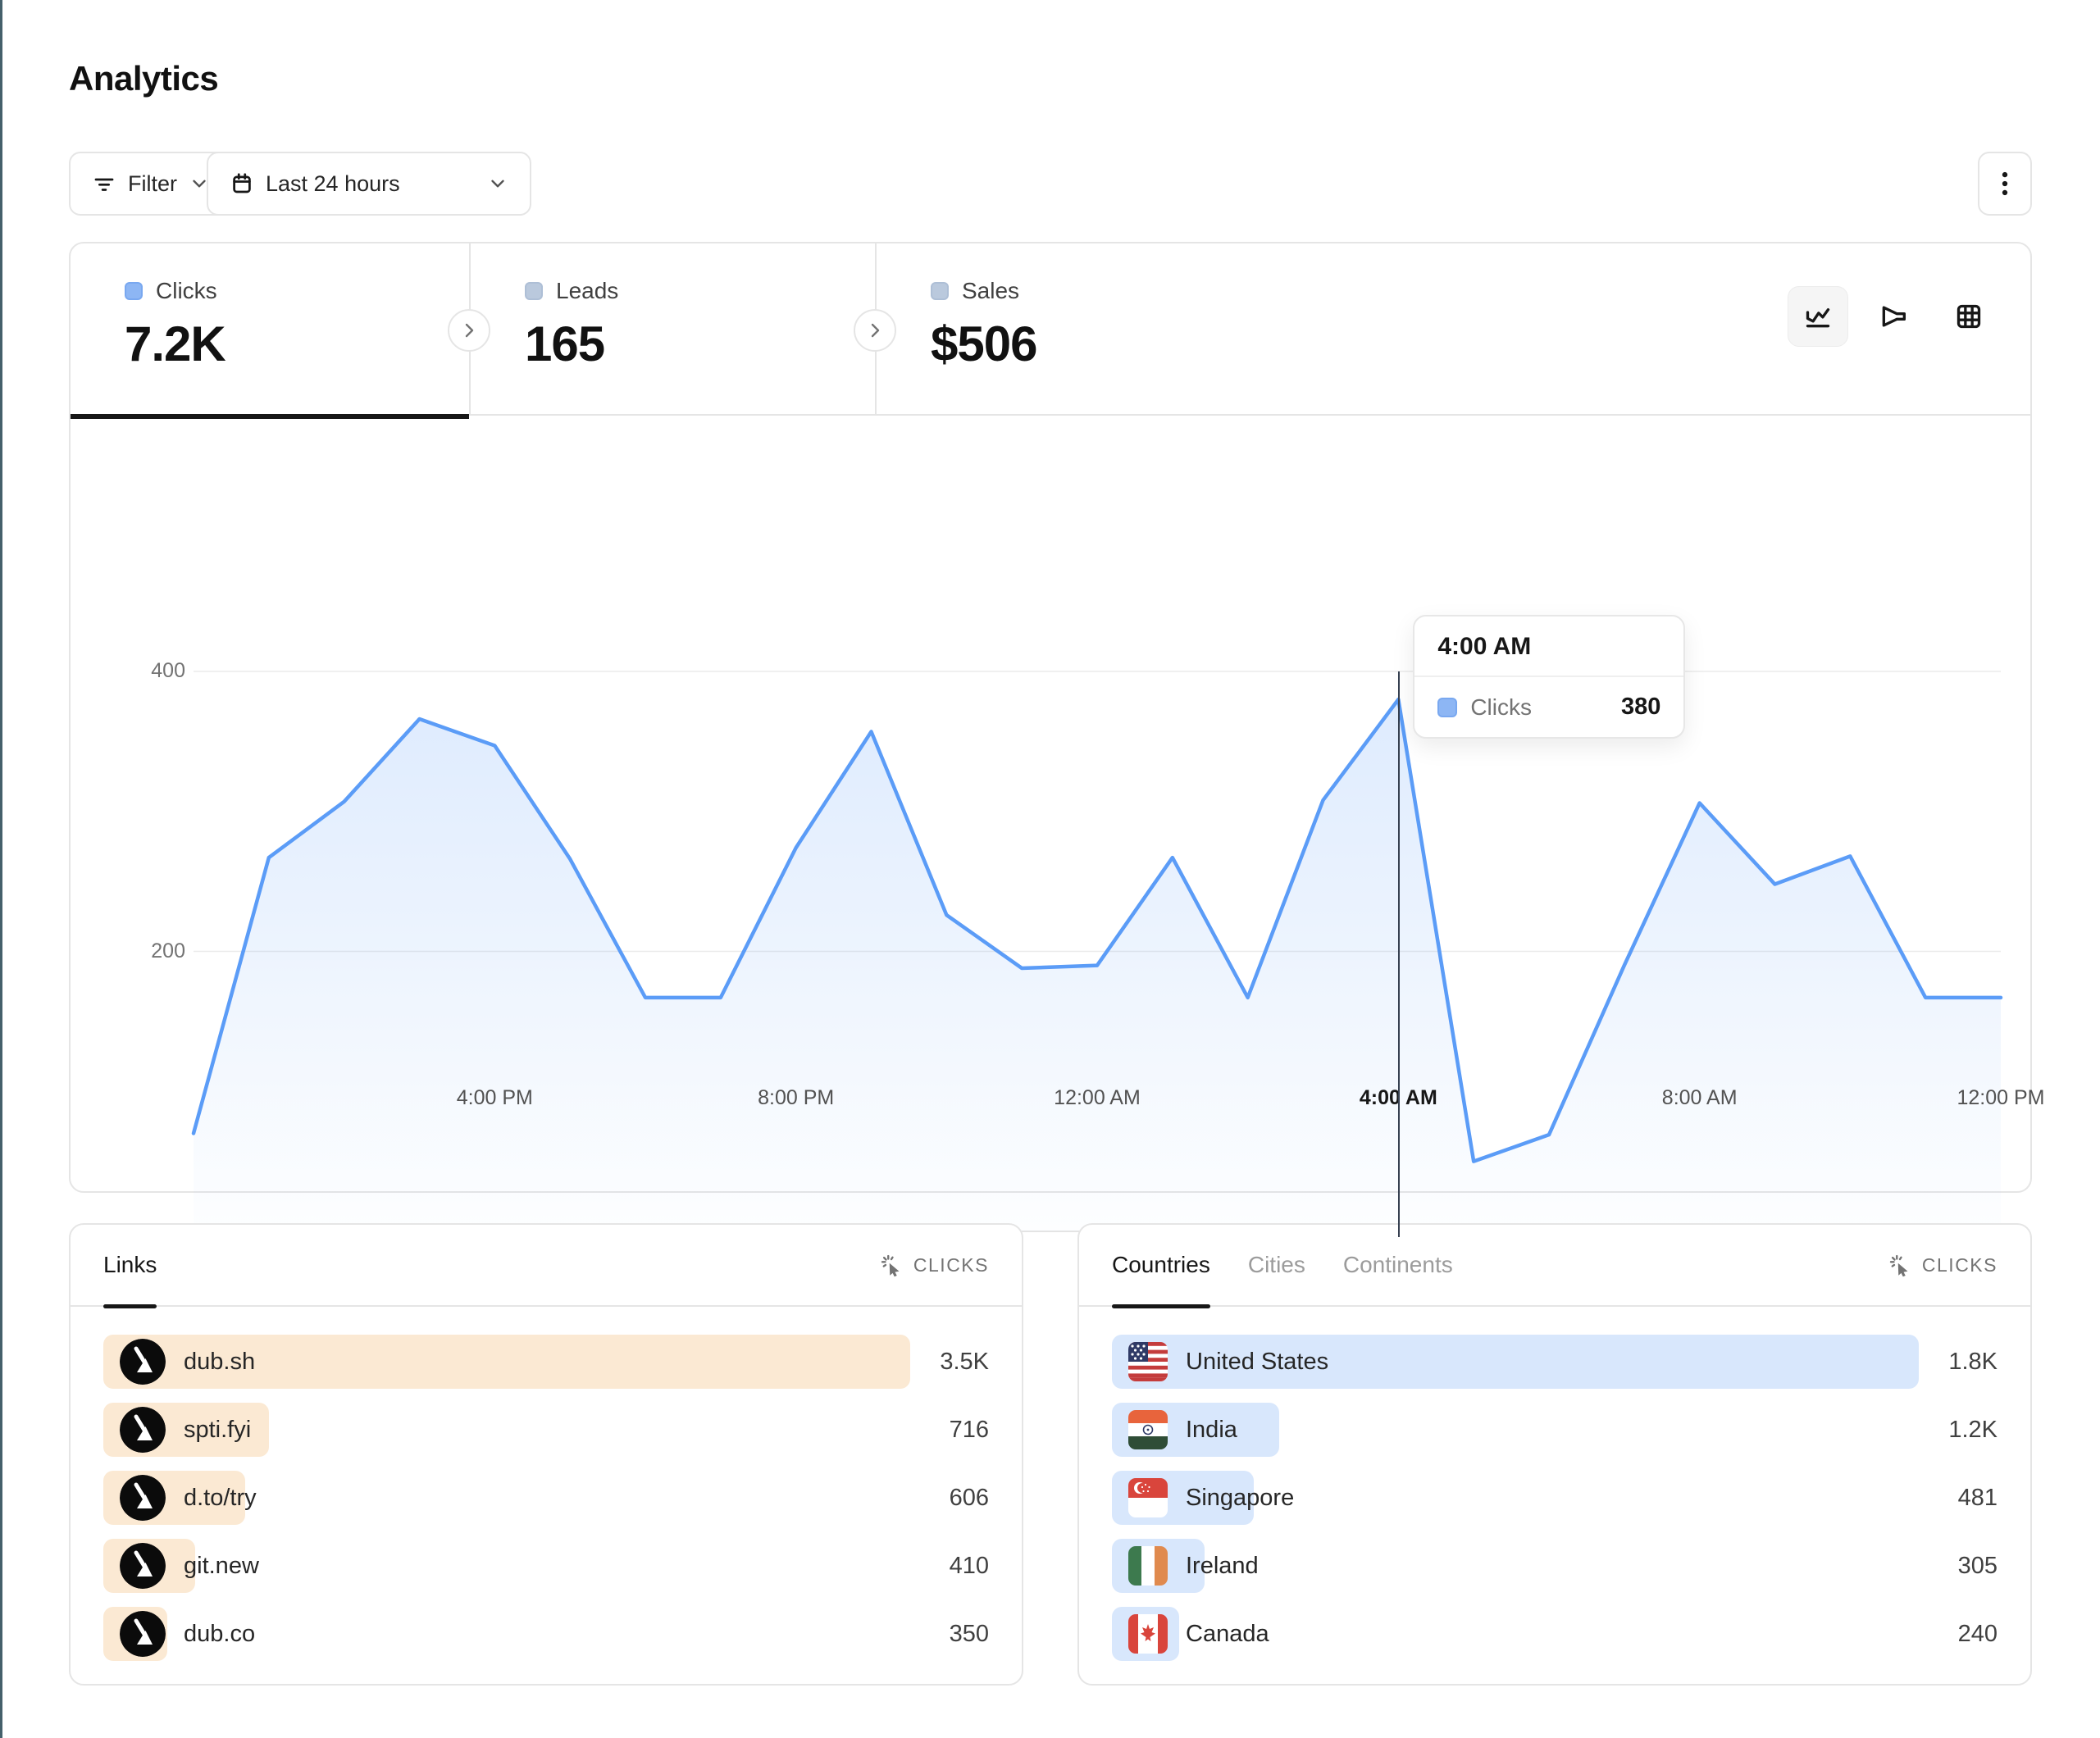 This screenshot has width=2100, height=1738. I want to click on stat-tab-leads: Leads 165, so click(672, 329).